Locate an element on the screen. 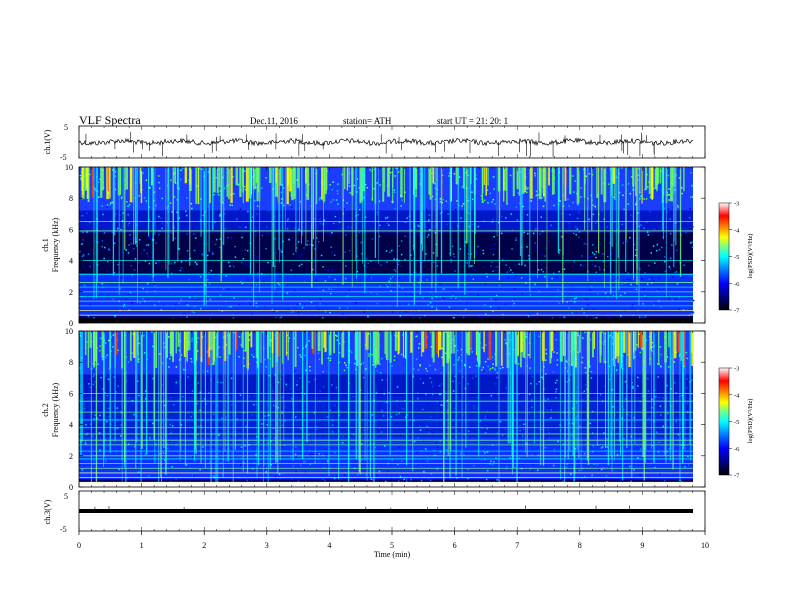 This screenshot has width=792, height=612. colorbar-tick-label: -3 is located at coordinates (736, 369).